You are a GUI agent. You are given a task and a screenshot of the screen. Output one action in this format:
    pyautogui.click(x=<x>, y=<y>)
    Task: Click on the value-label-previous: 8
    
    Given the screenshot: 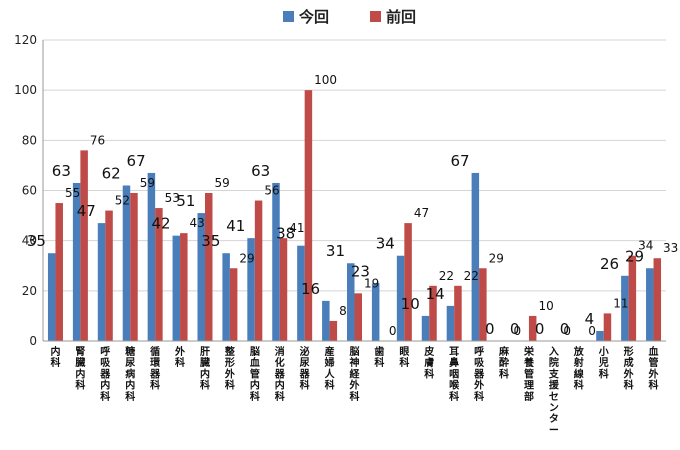 What is the action you would take?
    pyautogui.click(x=343, y=311)
    